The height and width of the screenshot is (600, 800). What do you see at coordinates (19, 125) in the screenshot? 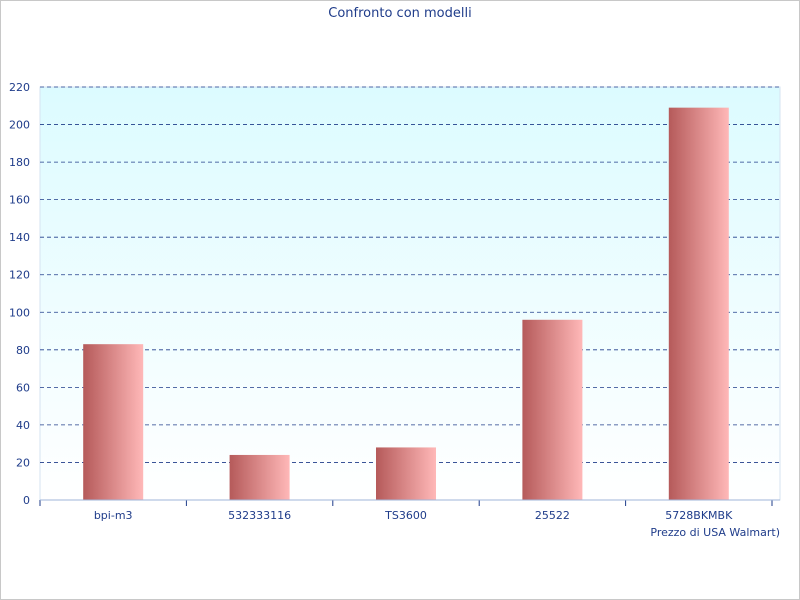
I see `y-tick-label: 200` at bounding box center [19, 125].